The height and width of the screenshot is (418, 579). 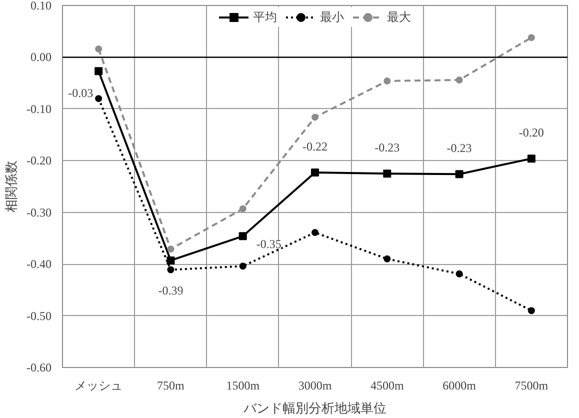 What do you see at coordinates (332, 17) in the screenshot?
I see `legend-label: 最小` at bounding box center [332, 17].